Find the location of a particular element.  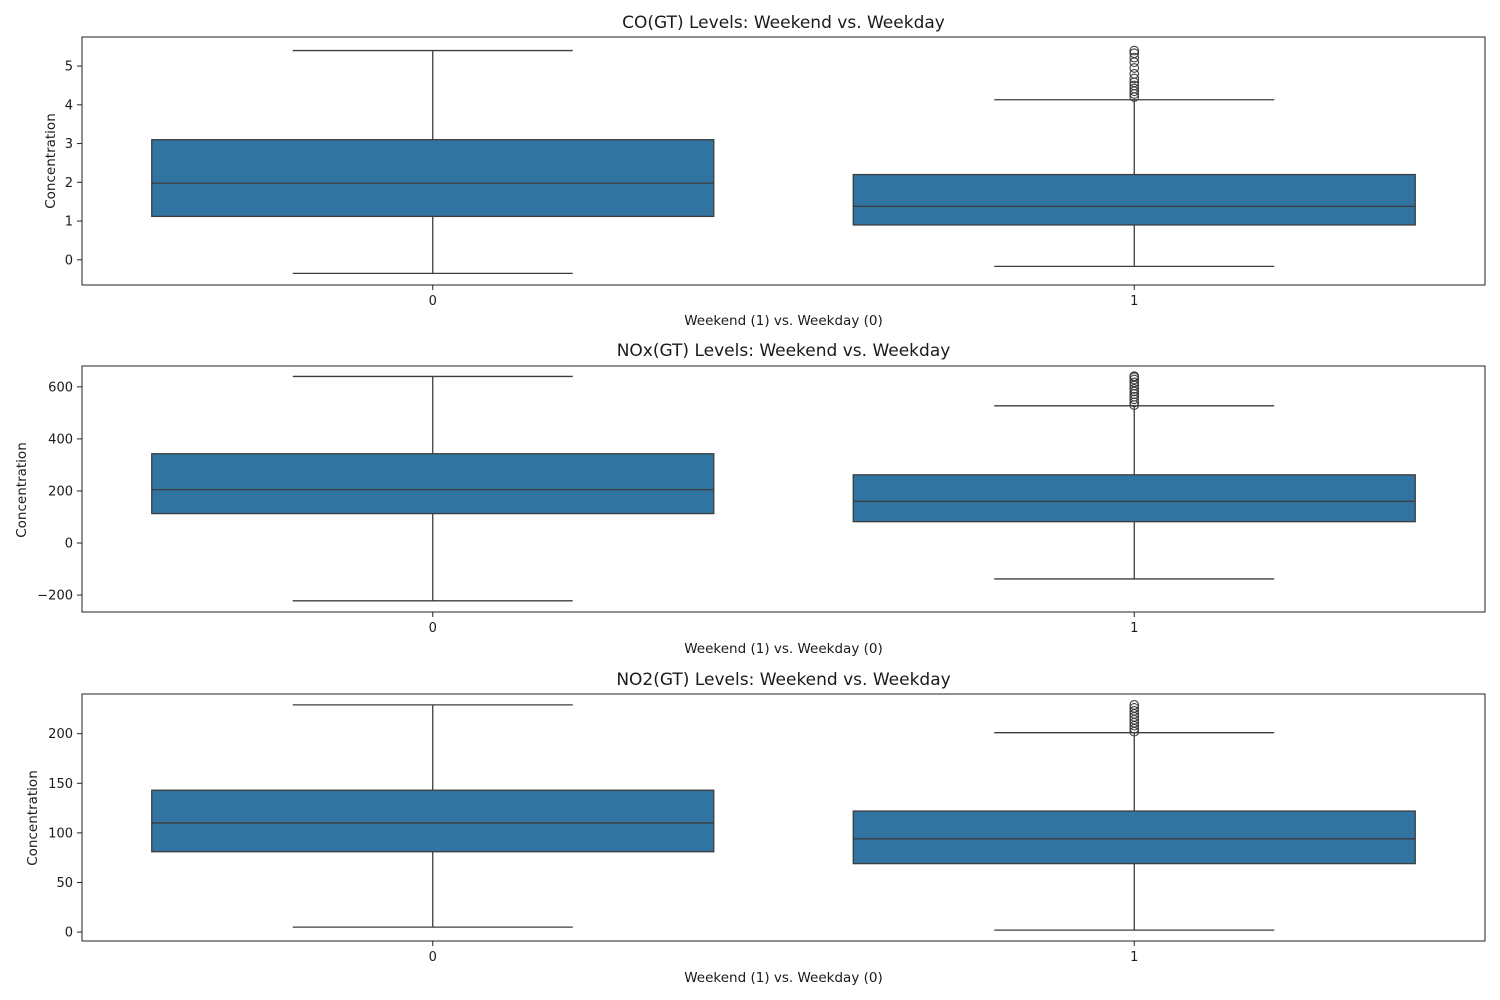

y-tick-label: 1 is located at coordinates (69, 222).